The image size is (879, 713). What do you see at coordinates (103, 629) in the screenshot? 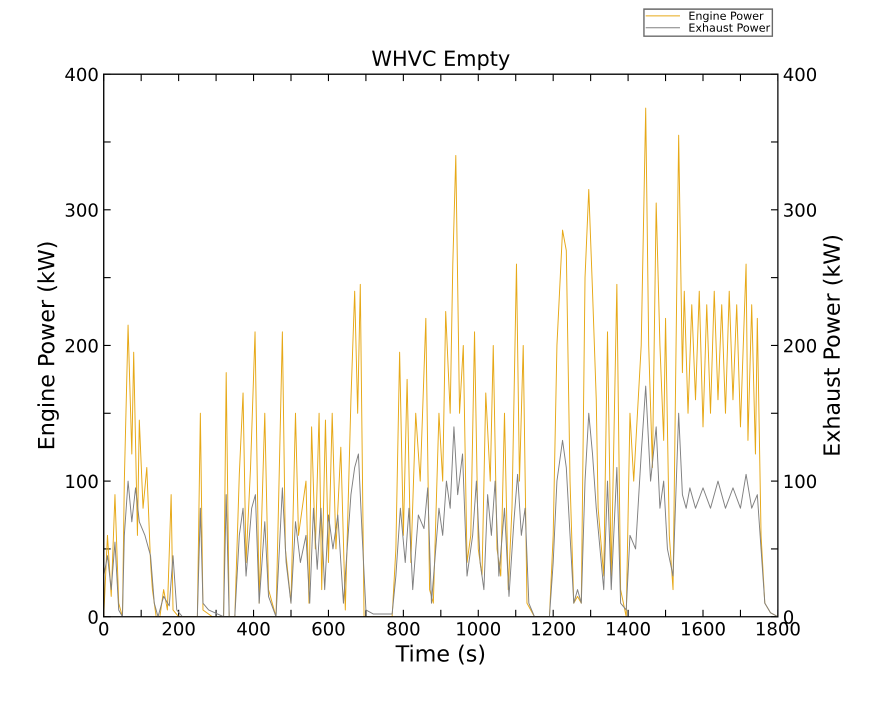
I see `x-tick-label: 0` at bounding box center [103, 629].